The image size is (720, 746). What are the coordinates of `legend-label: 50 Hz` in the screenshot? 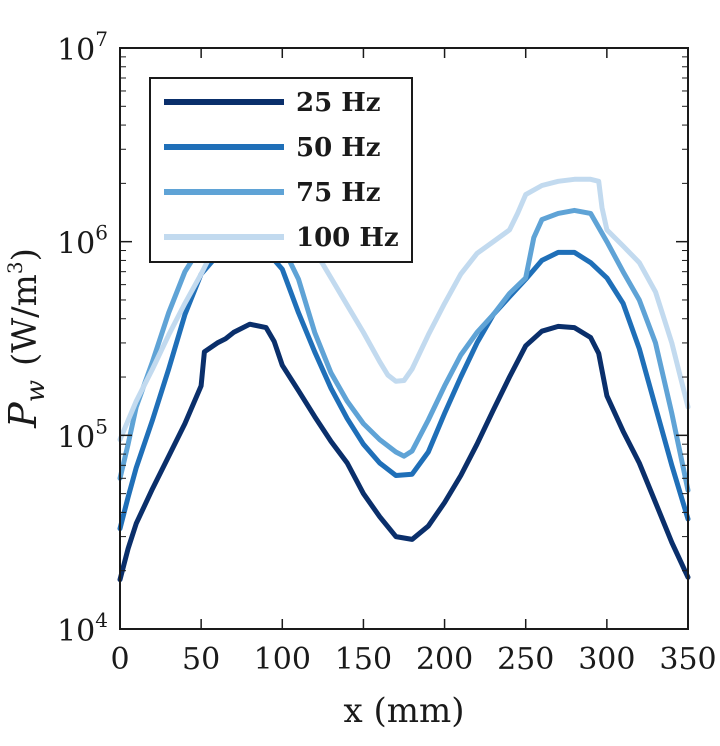 It's located at (338, 148).